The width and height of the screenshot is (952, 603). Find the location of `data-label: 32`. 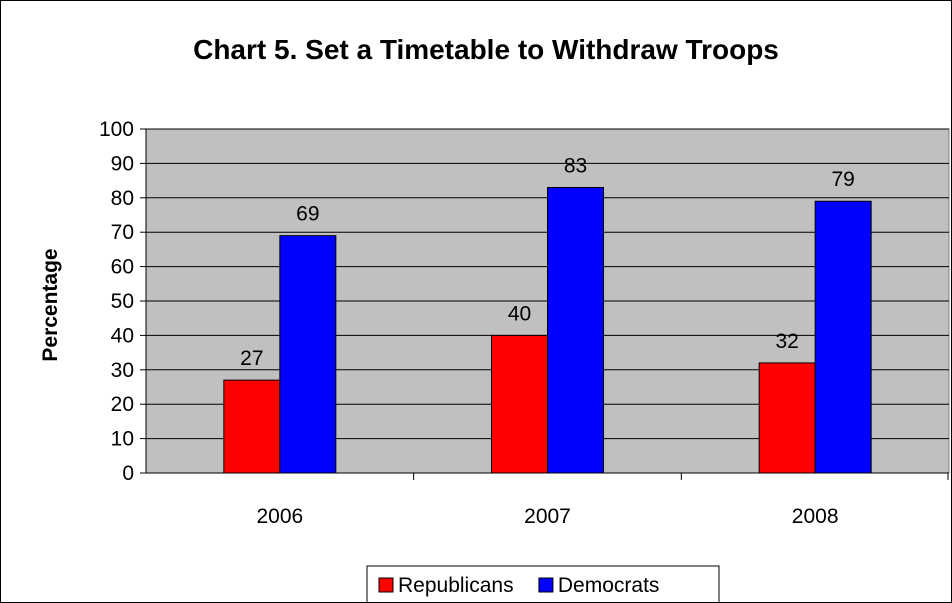

data-label: 32 is located at coordinates (786, 341).